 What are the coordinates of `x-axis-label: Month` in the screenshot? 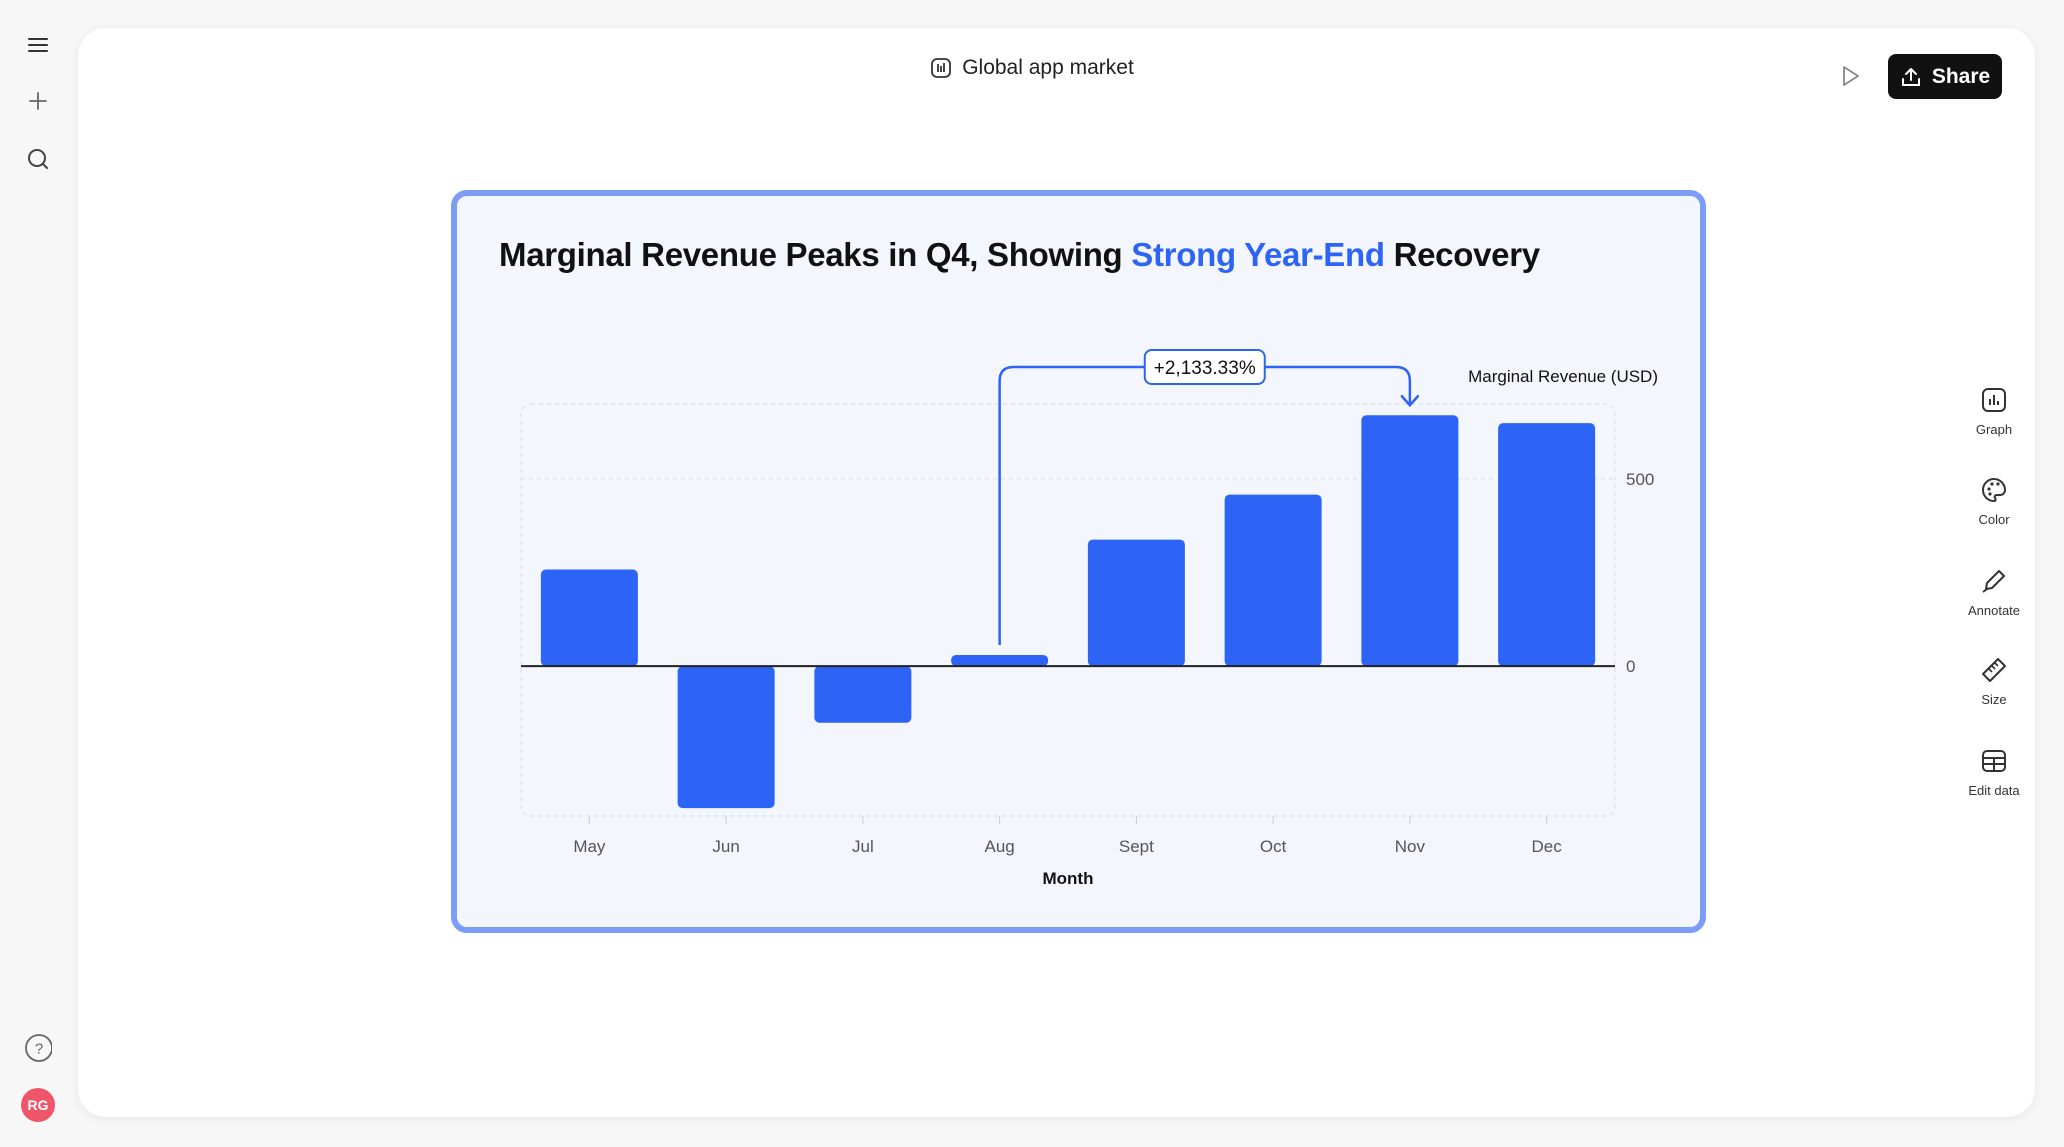 It's located at (1068, 878).